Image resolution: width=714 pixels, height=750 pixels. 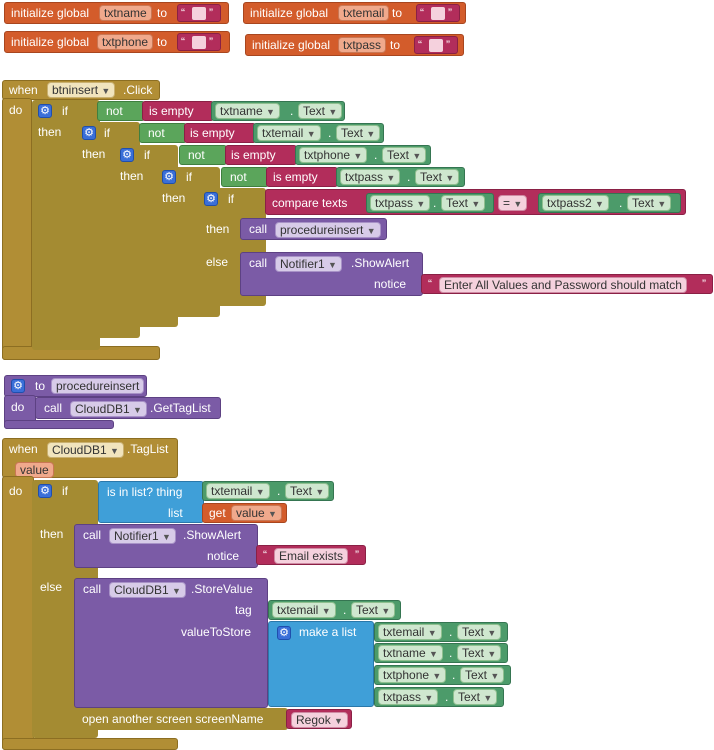 I want to click on event-clouddb-taglist-header: when CloudDB1 ▼ .TagList value, so click(x=90, y=458).